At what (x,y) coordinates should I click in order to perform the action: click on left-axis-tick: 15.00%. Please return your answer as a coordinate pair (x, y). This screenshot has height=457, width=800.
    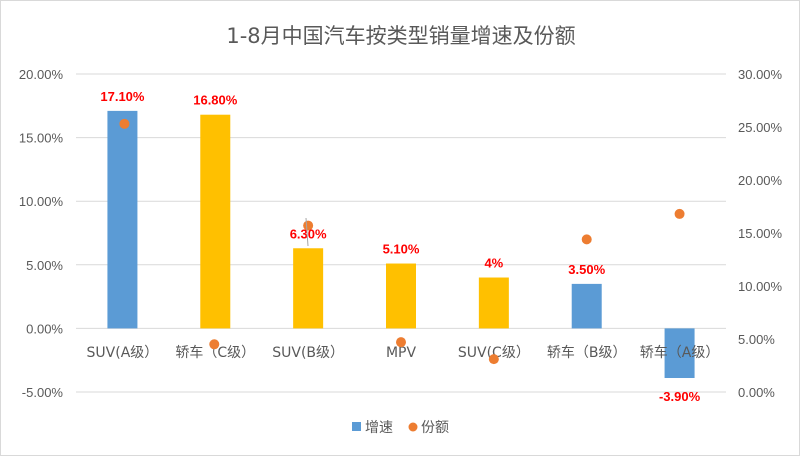
    Looking at the image, I should click on (41, 138).